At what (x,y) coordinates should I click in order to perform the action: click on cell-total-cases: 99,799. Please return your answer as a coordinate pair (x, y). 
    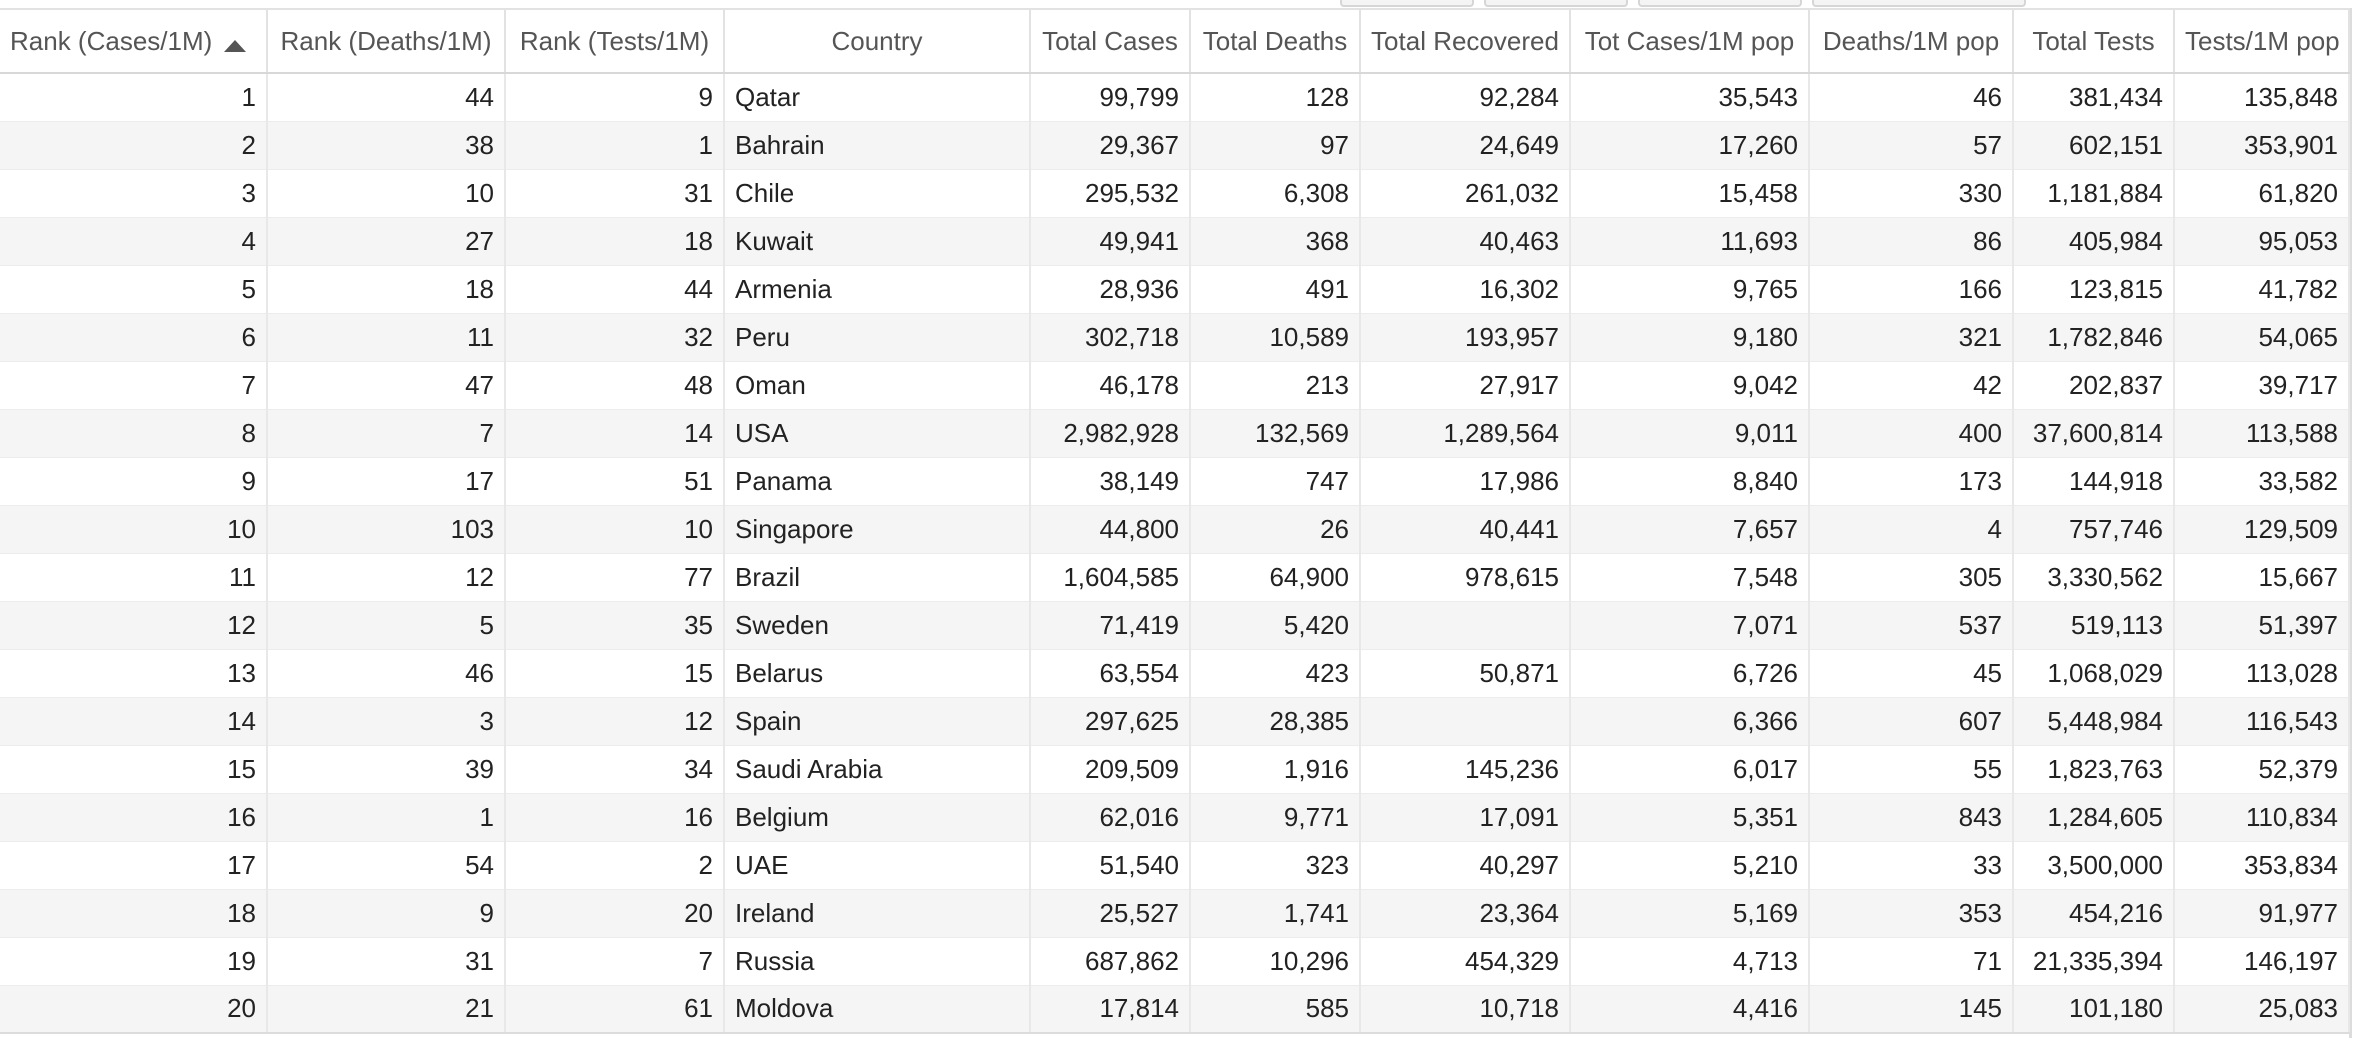
    Looking at the image, I should click on (1110, 97).